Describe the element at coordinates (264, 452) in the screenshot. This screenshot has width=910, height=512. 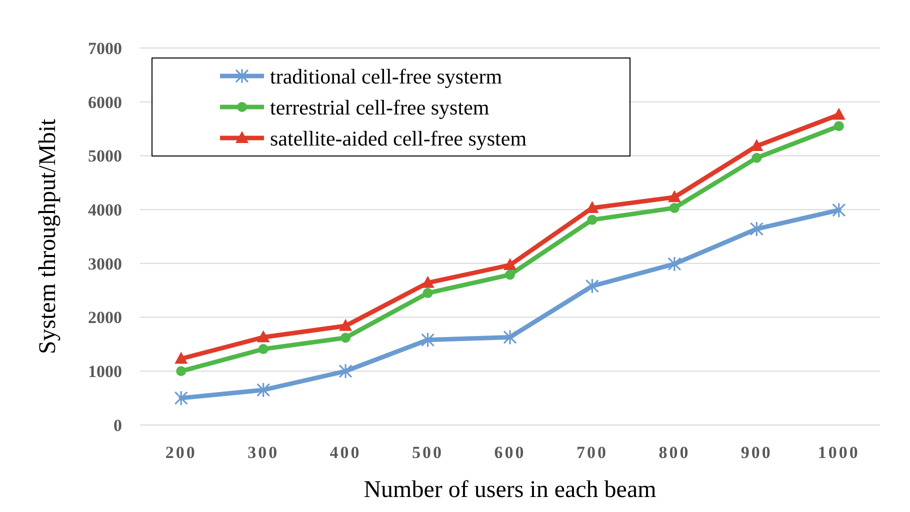
I see `x-tick-label: 300` at that location.